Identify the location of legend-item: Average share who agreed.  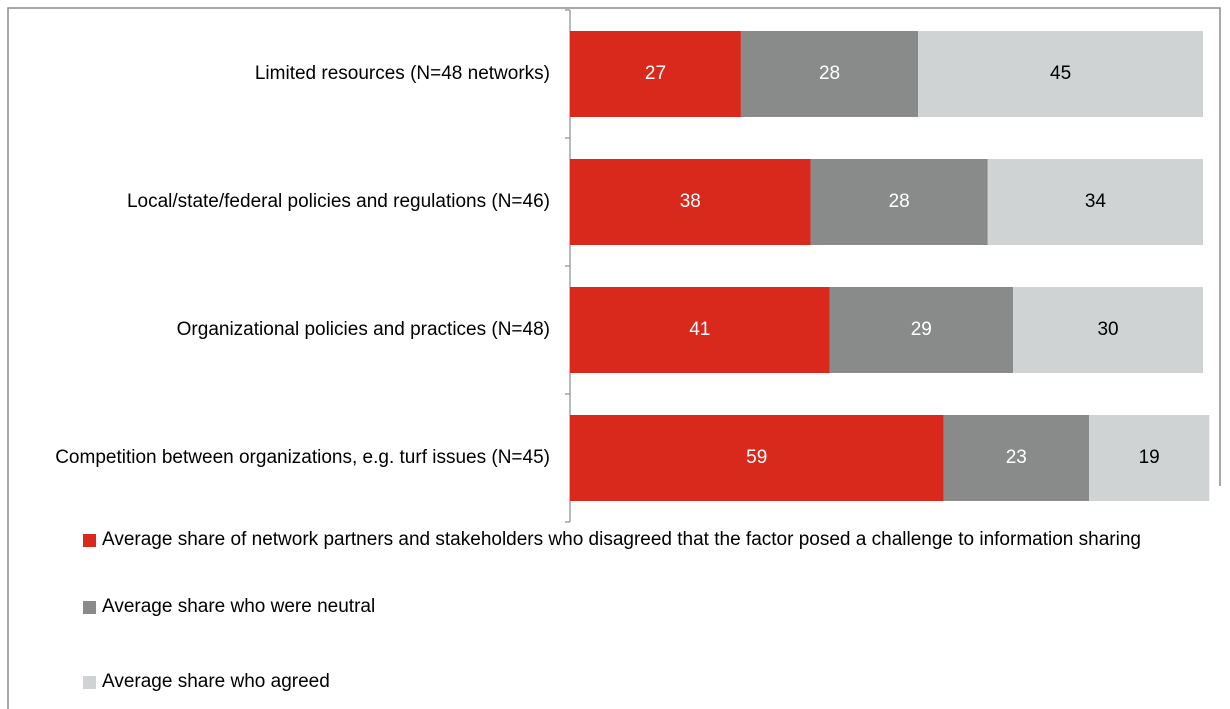
(652, 681).